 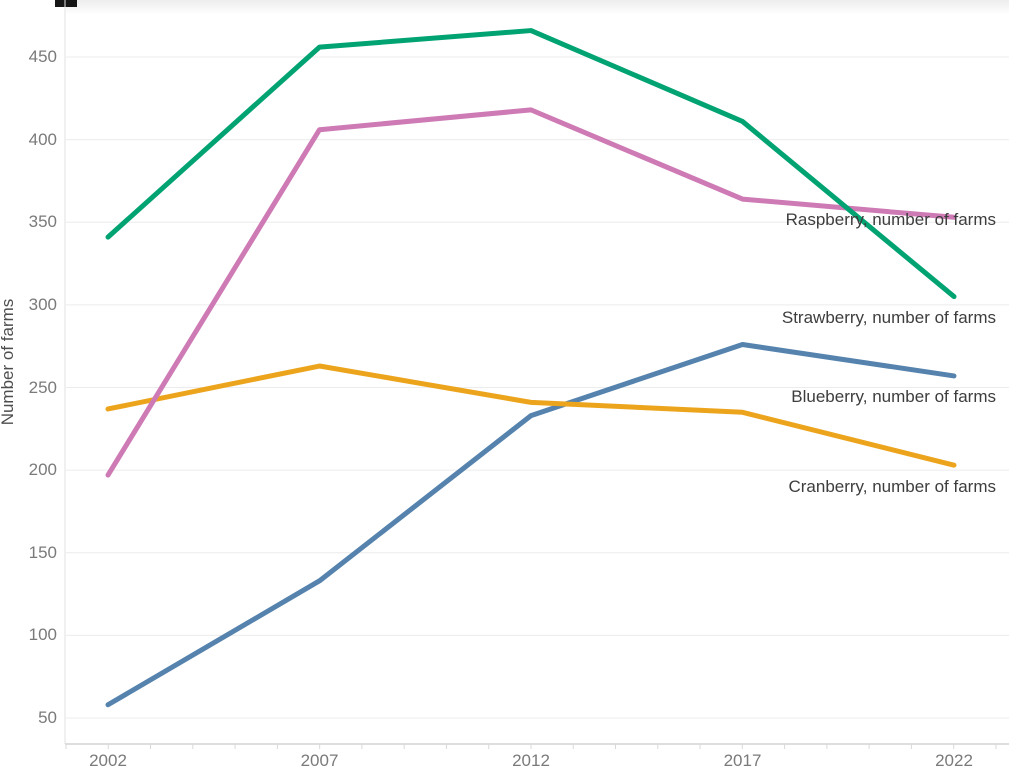 I want to click on y-tick-label: 450, so click(x=42, y=56).